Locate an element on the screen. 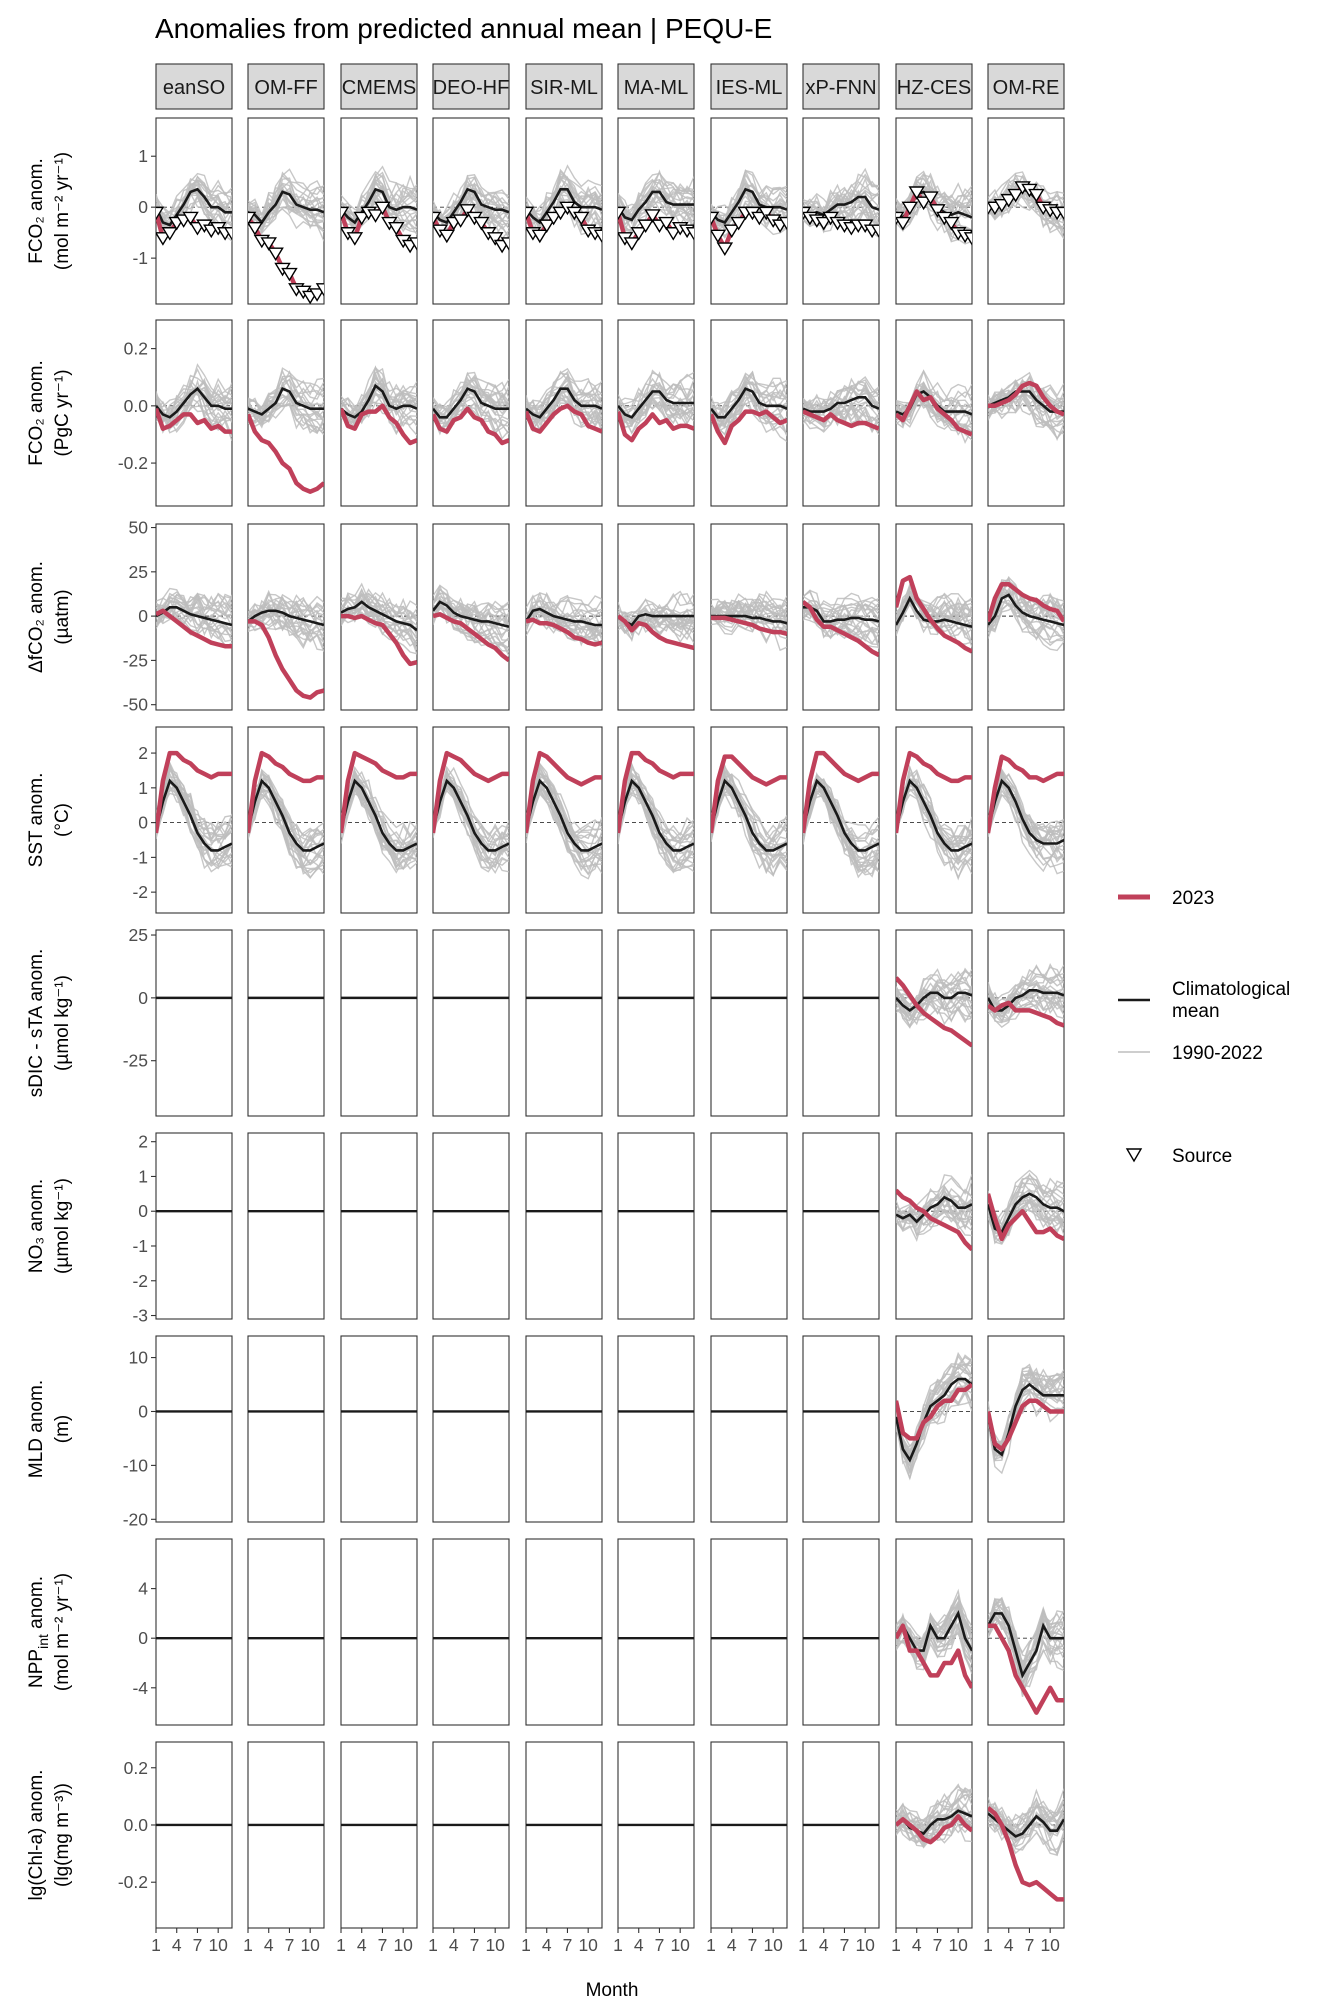  y-tick-label: -20 is located at coordinates (136, 1519).